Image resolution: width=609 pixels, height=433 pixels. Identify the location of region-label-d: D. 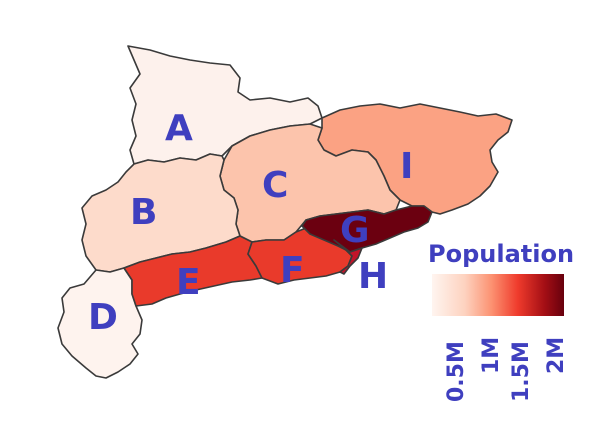
(103, 317).